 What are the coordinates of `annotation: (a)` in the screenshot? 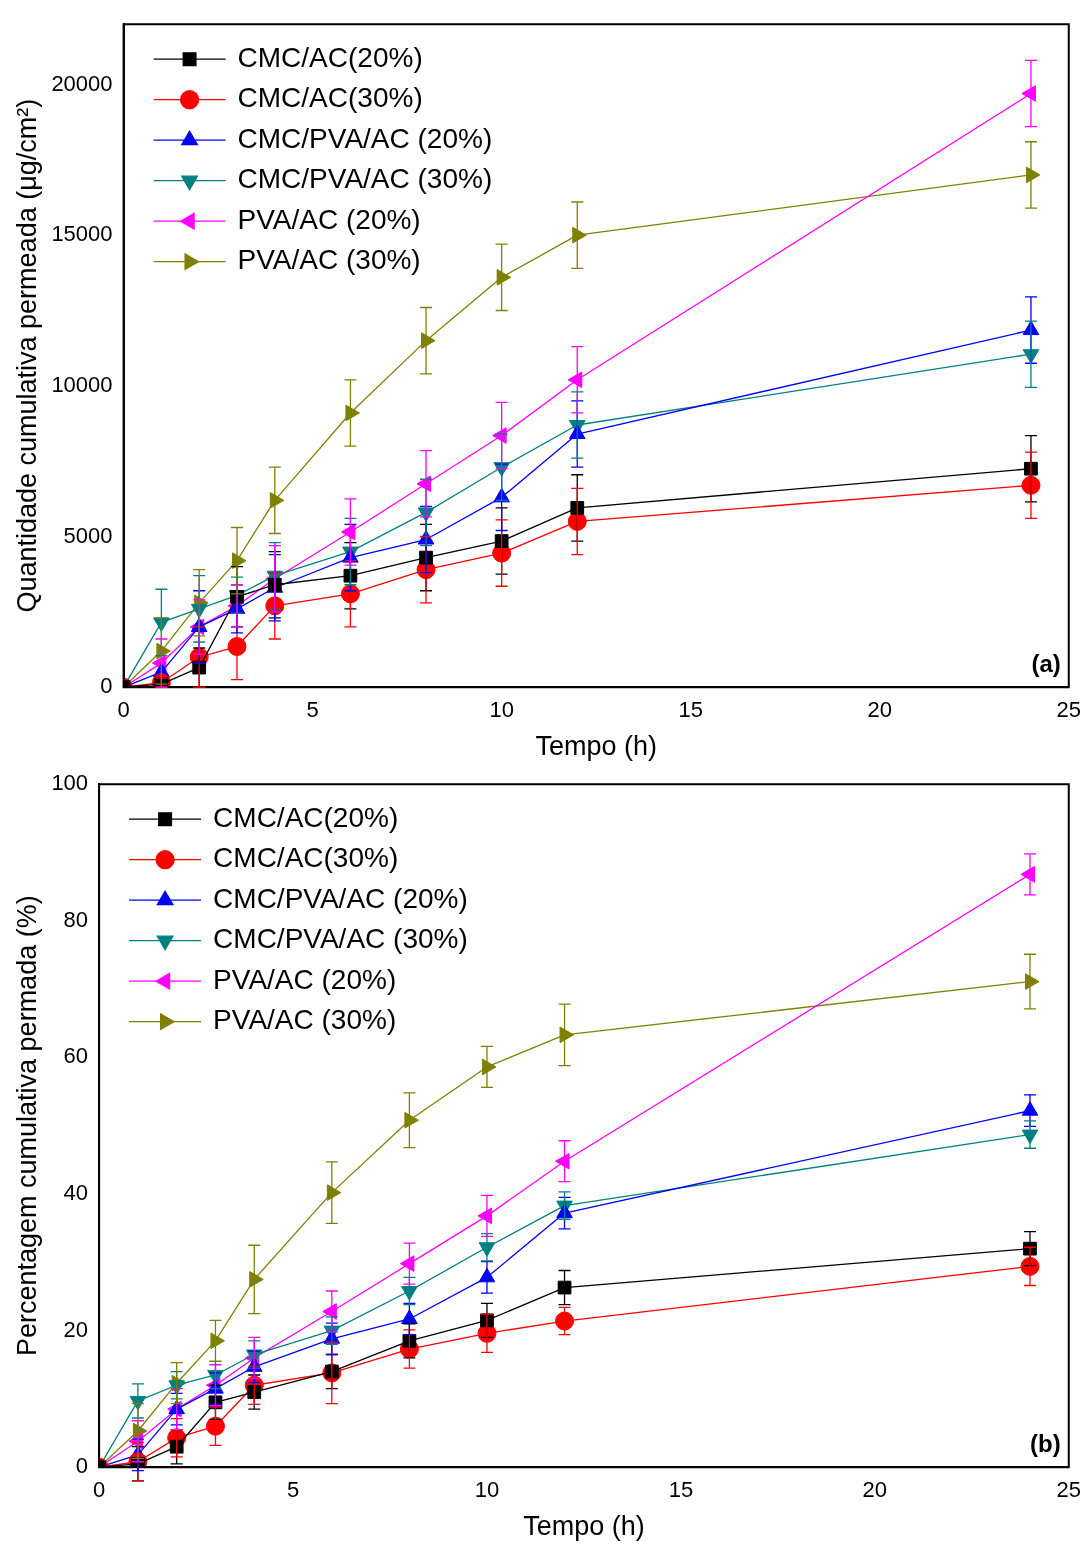 It's located at (1046, 663).